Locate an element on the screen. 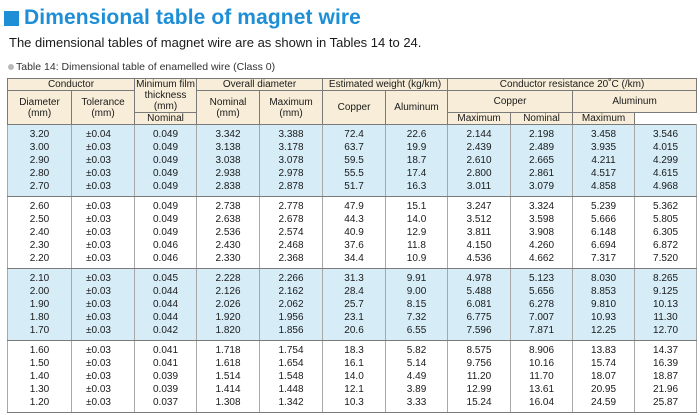  header-overall-diameter: Overall diameter is located at coordinates (260, 84).